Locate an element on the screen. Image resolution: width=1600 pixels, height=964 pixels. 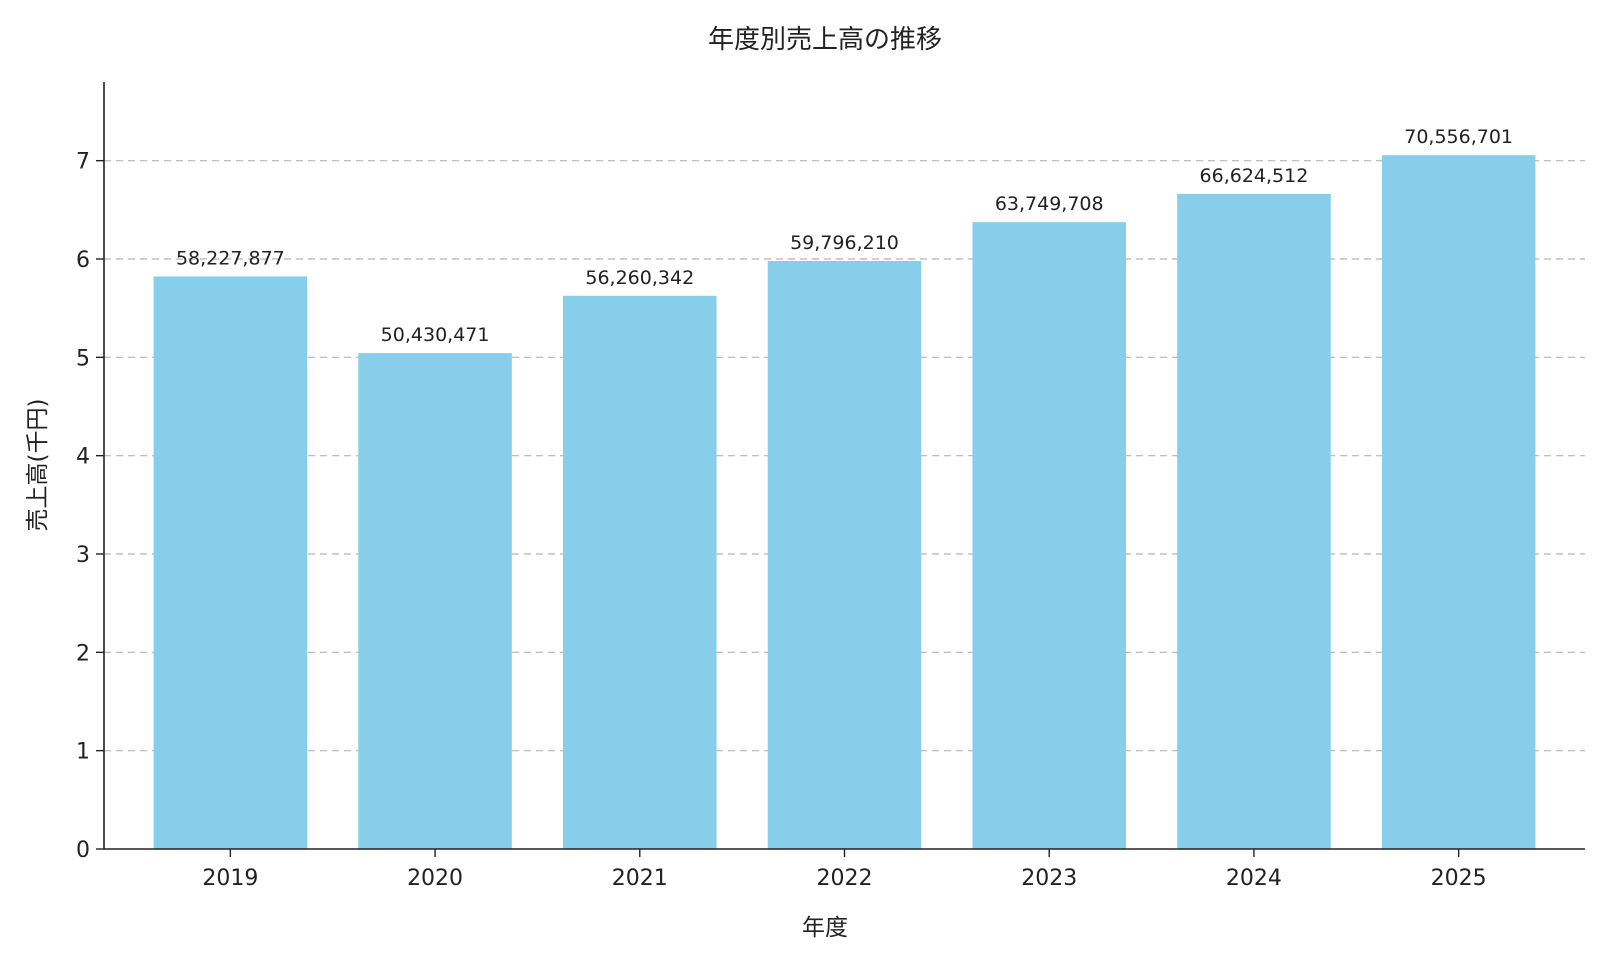
y-tick-label: 5 is located at coordinates (83, 358).